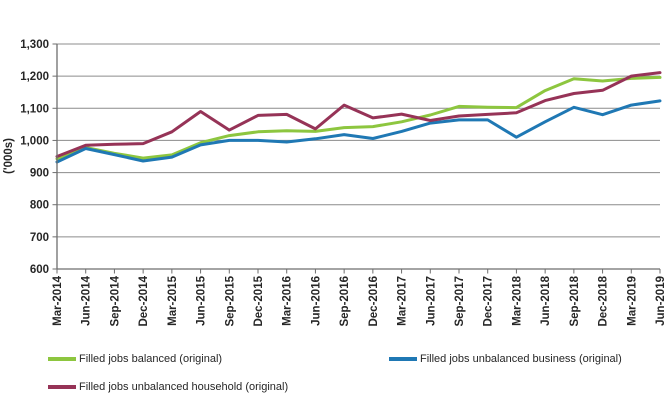 This screenshot has width=667, height=410. I want to click on y-tick-label-600: 600, so click(39, 270).